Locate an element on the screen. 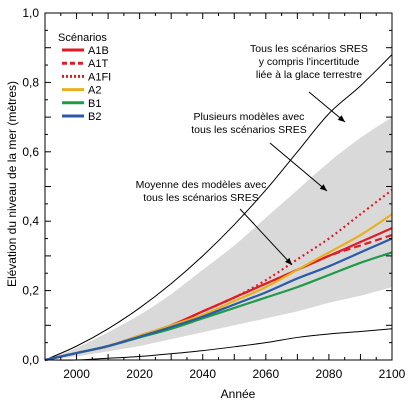 This screenshot has height=409, width=408. x-axis-label: Année is located at coordinates (238, 394).